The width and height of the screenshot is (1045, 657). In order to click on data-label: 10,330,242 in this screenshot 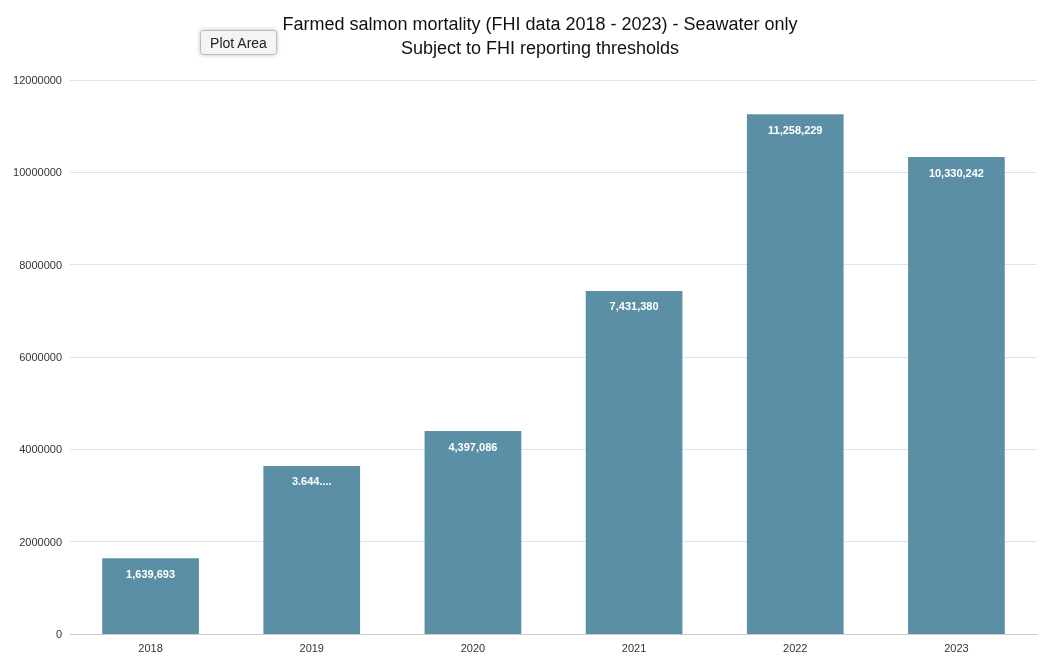, I will do `click(956, 172)`.